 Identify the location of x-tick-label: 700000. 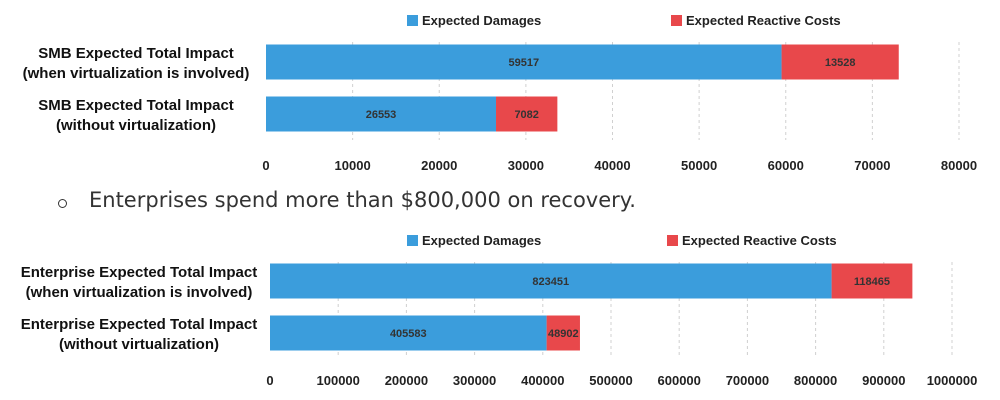
(747, 380).